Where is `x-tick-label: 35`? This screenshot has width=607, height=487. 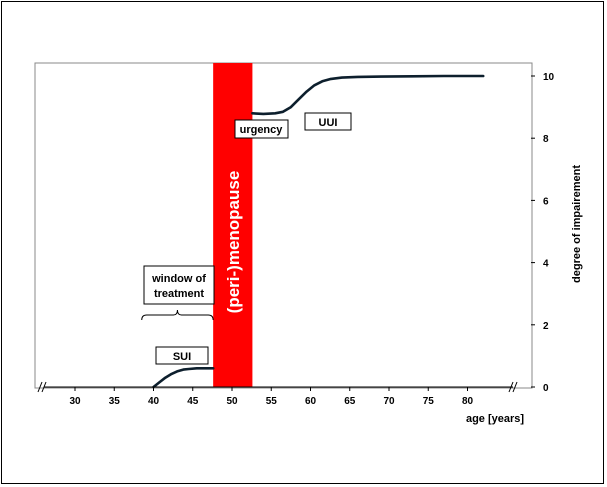
x-tick-label: 35 is located at coordinates (115, 401).